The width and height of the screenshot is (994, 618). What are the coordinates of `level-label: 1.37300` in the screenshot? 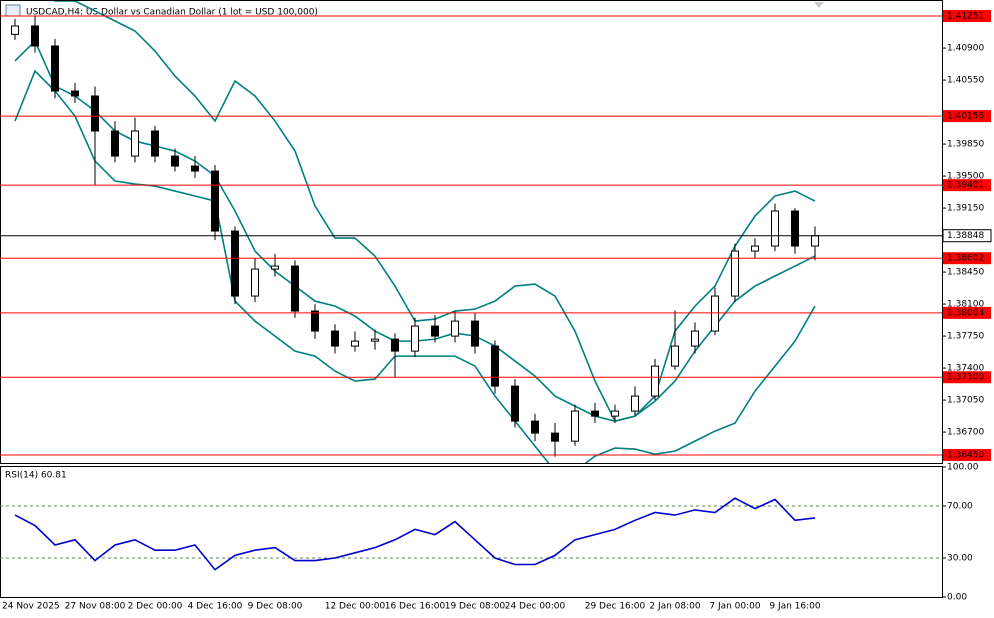 It's located at (965, 378).